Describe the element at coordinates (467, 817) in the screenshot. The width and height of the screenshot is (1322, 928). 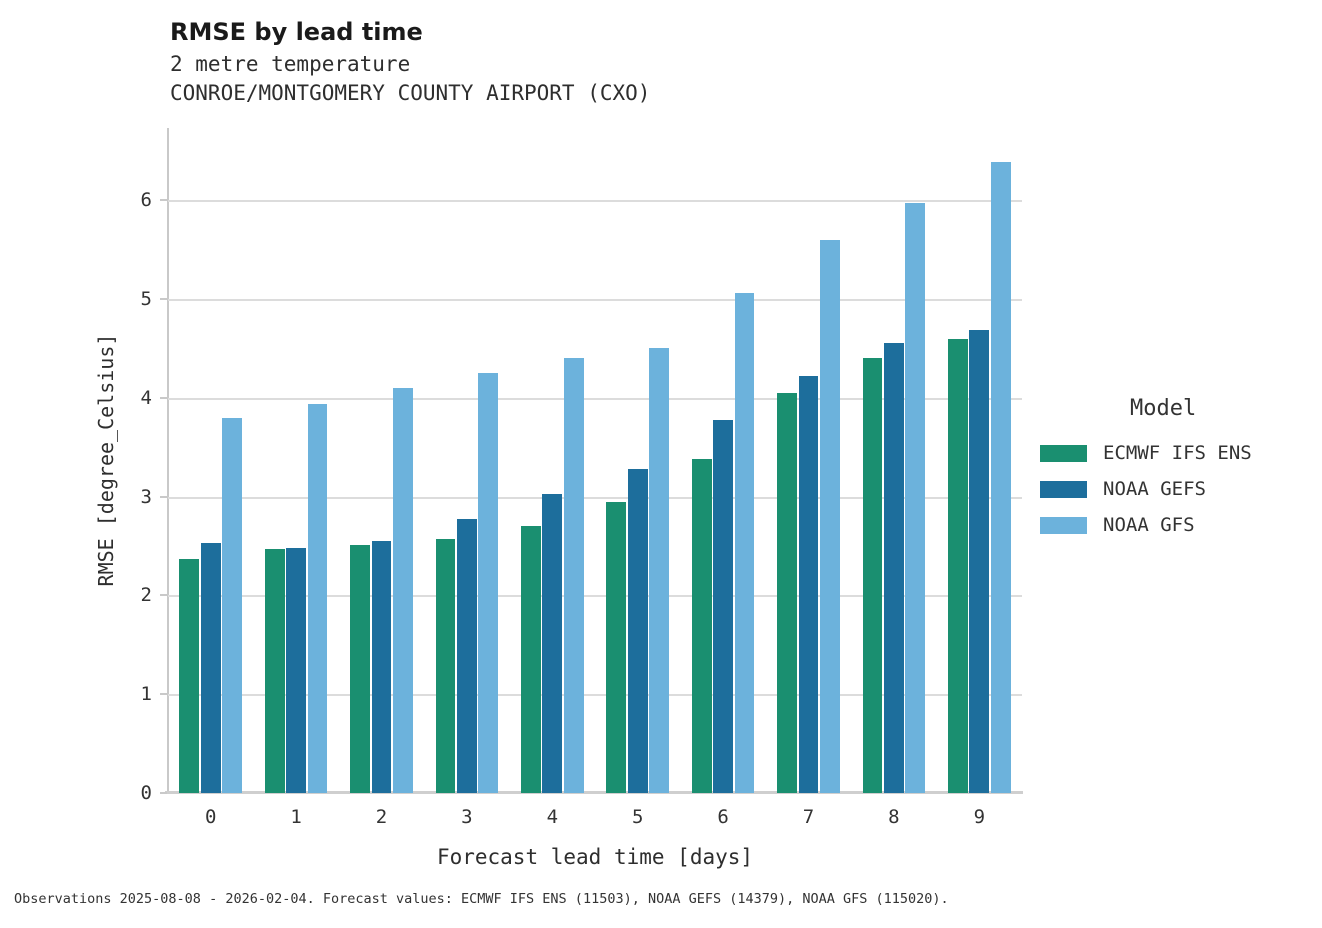
I see `x-tick-label-3: 3` at that location.